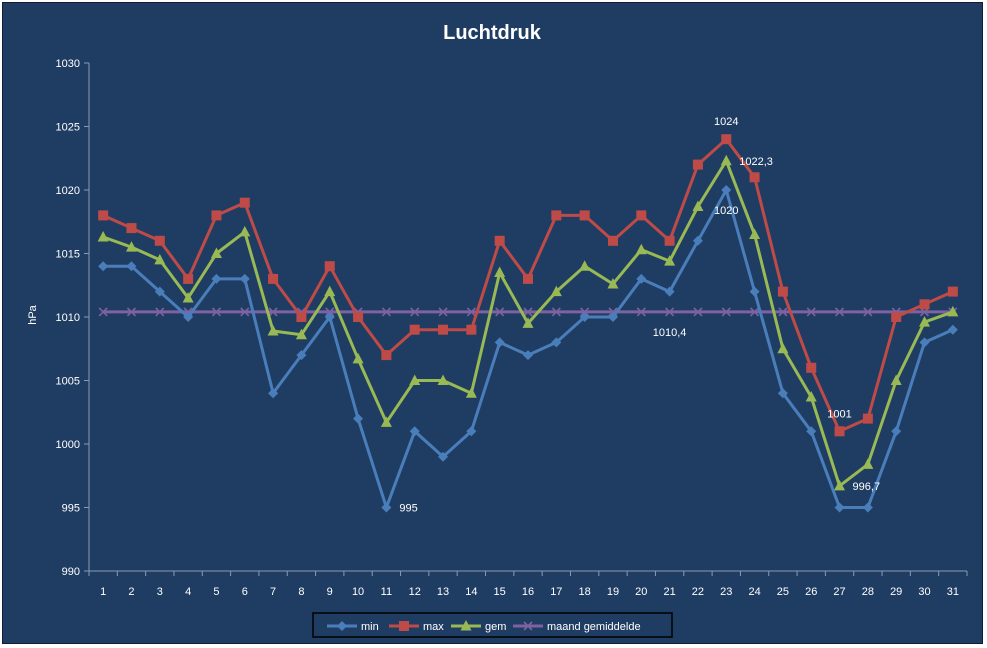  I want to click on legend: min max gem maand gemiddelde, so click(492, 625).